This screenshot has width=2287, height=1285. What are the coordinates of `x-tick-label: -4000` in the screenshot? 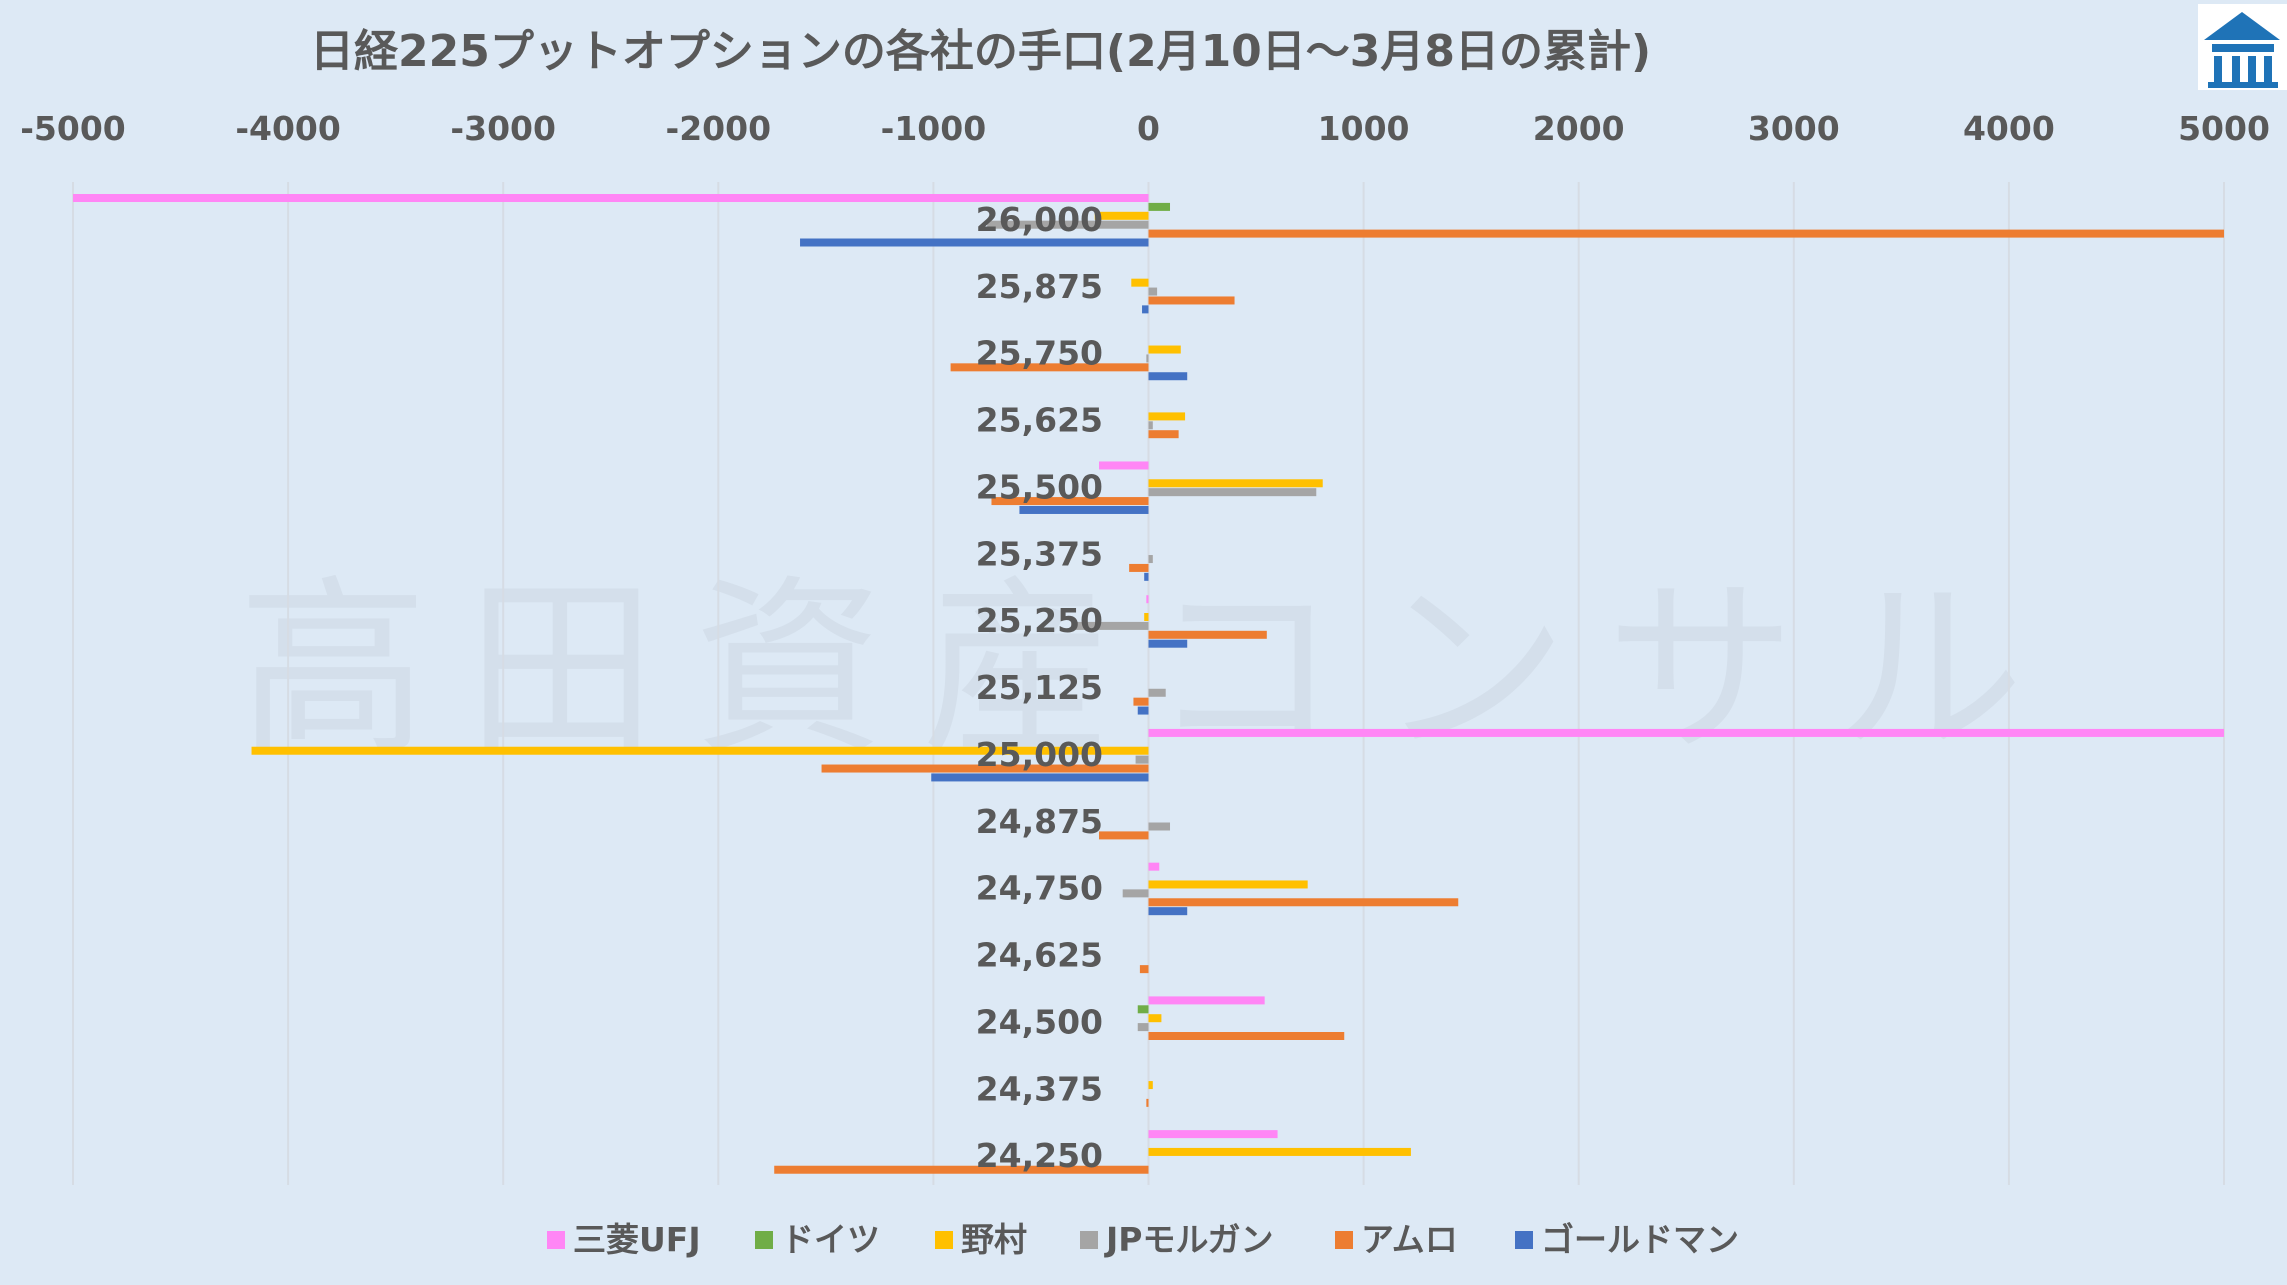 It's located at (288, 128).